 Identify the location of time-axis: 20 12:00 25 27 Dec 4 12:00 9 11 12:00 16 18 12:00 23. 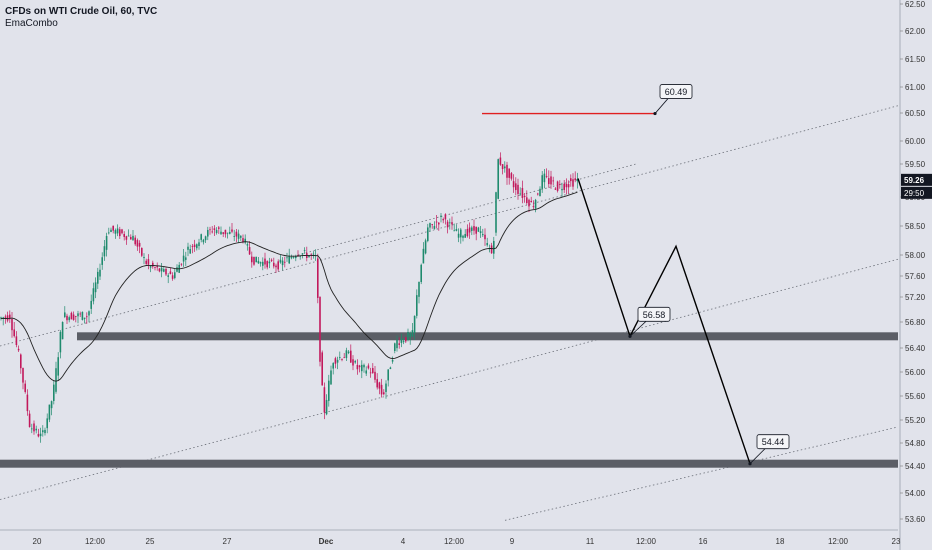
(450, 537).